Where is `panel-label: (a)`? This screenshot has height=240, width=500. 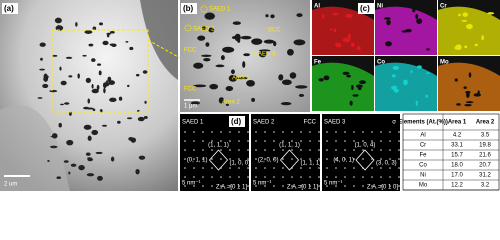 panel-label: (a) is located at coordinates (9, 8).